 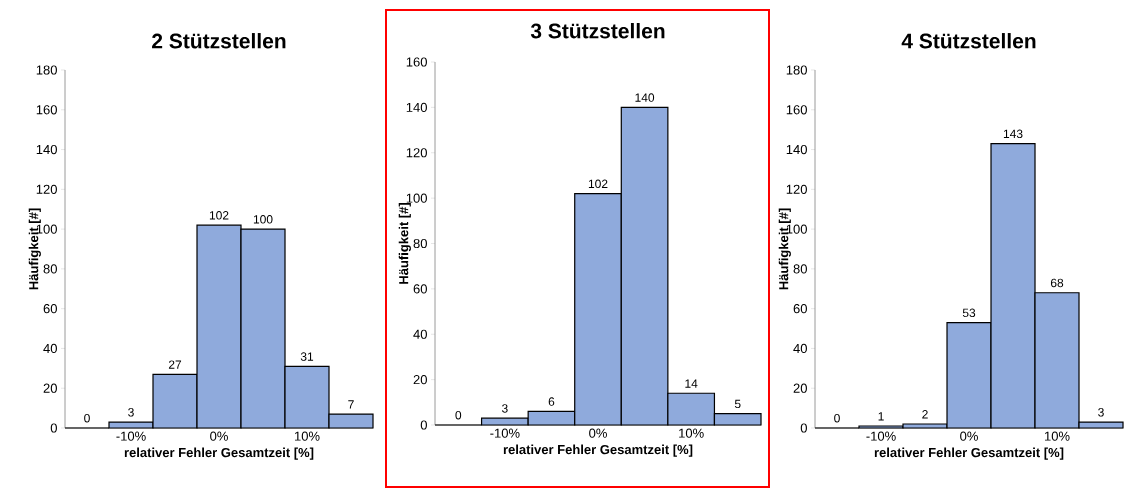 What do you see at coordinates (219, 41) in the screenshot?
I see `chart-title: 2 Stützstellen` at bounding box center [219, 41].